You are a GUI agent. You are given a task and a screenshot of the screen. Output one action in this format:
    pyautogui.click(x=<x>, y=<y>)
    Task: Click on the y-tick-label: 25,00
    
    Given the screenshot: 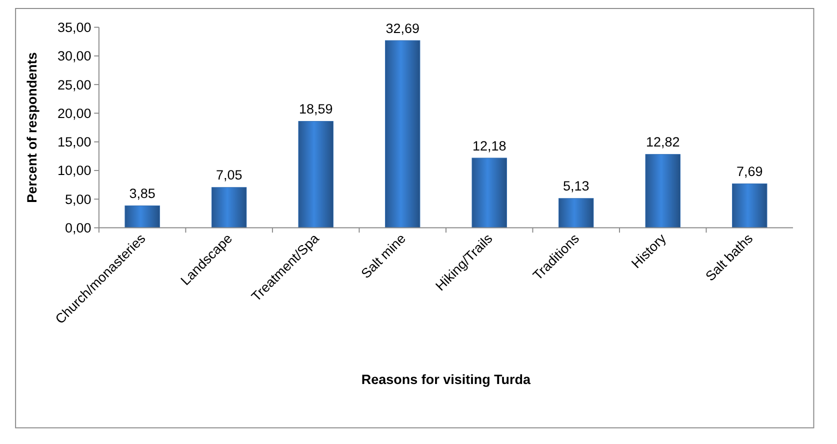 What is the action you would take?
    pyautogui.click(x=74, y=84)
    